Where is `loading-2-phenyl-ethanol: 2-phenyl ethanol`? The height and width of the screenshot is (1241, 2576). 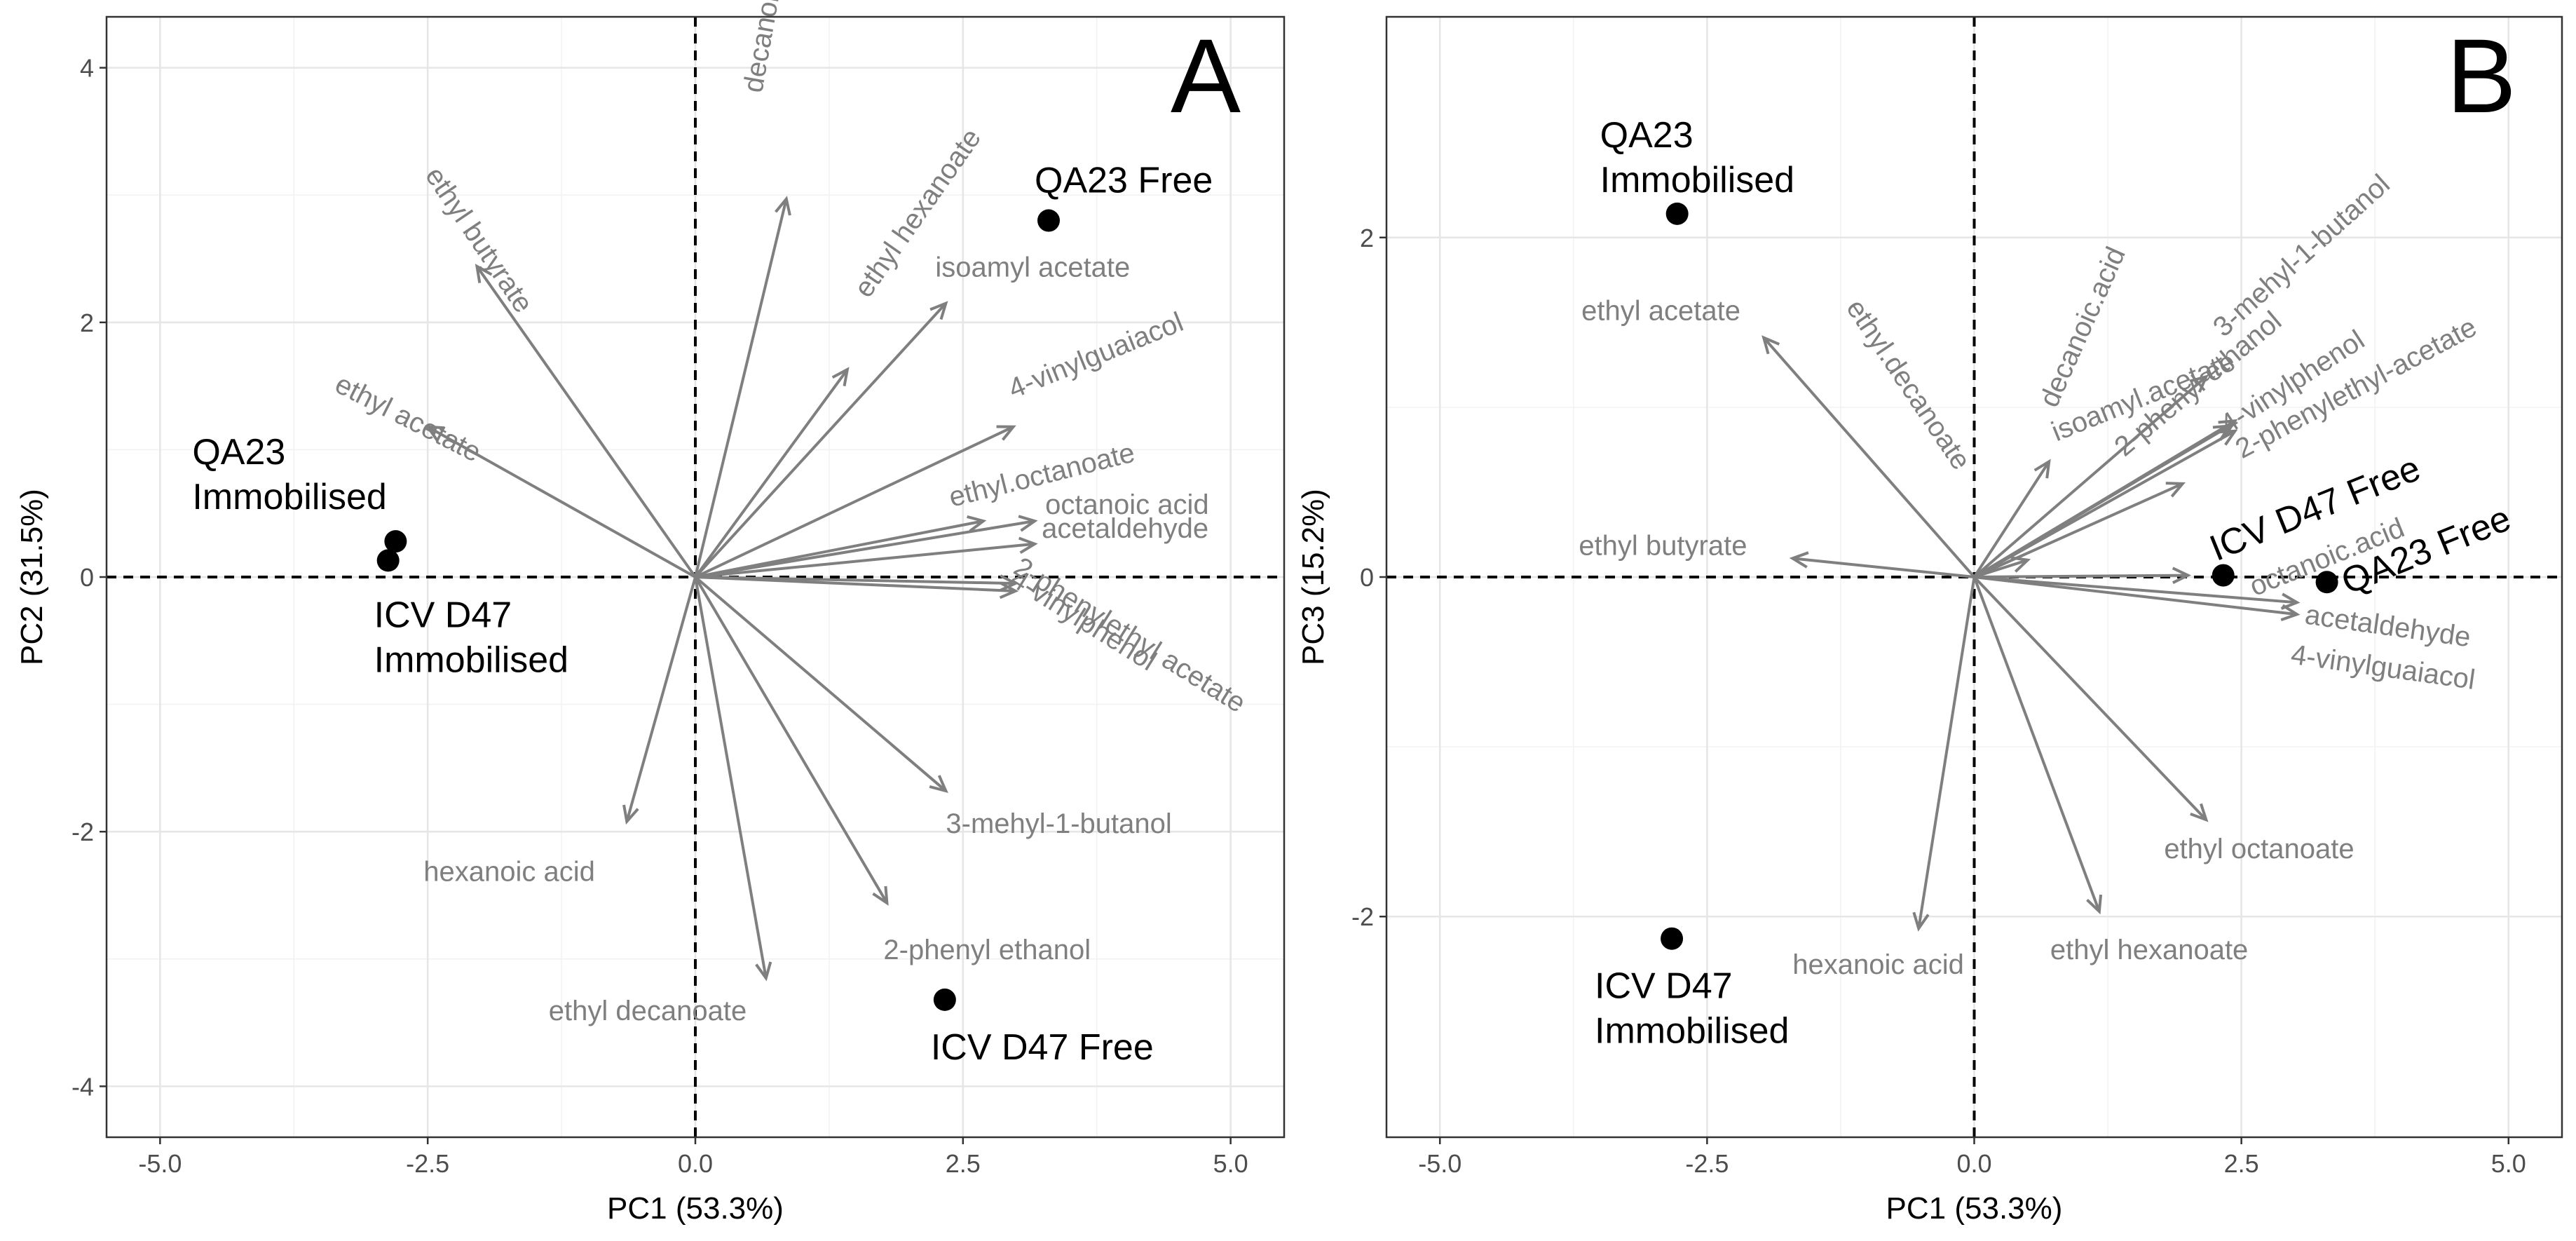 loading-2-phenyl-ethanol: 2-phenyl ethanol is located at coordinates (892, 770).